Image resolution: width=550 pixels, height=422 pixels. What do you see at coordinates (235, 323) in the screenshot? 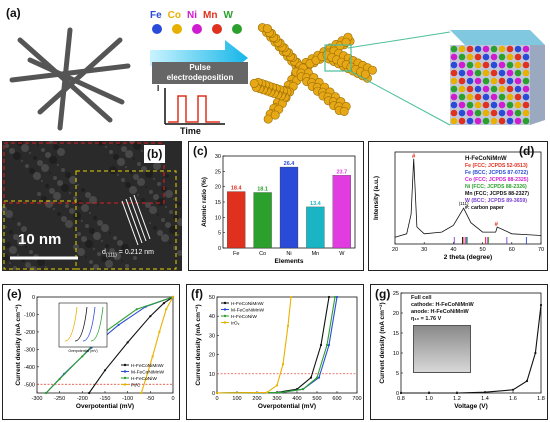
I see `oer-legend-label: IrO₂` at bounding box center [235, 323].